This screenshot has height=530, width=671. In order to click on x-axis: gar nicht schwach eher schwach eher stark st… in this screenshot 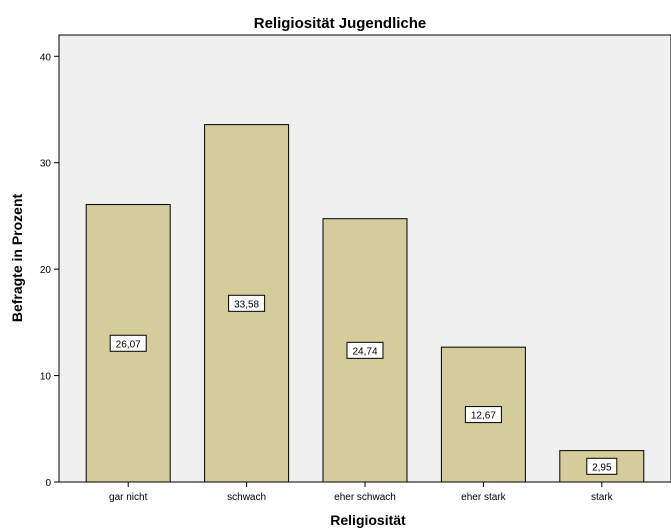, I will do `click(361, 492)`.